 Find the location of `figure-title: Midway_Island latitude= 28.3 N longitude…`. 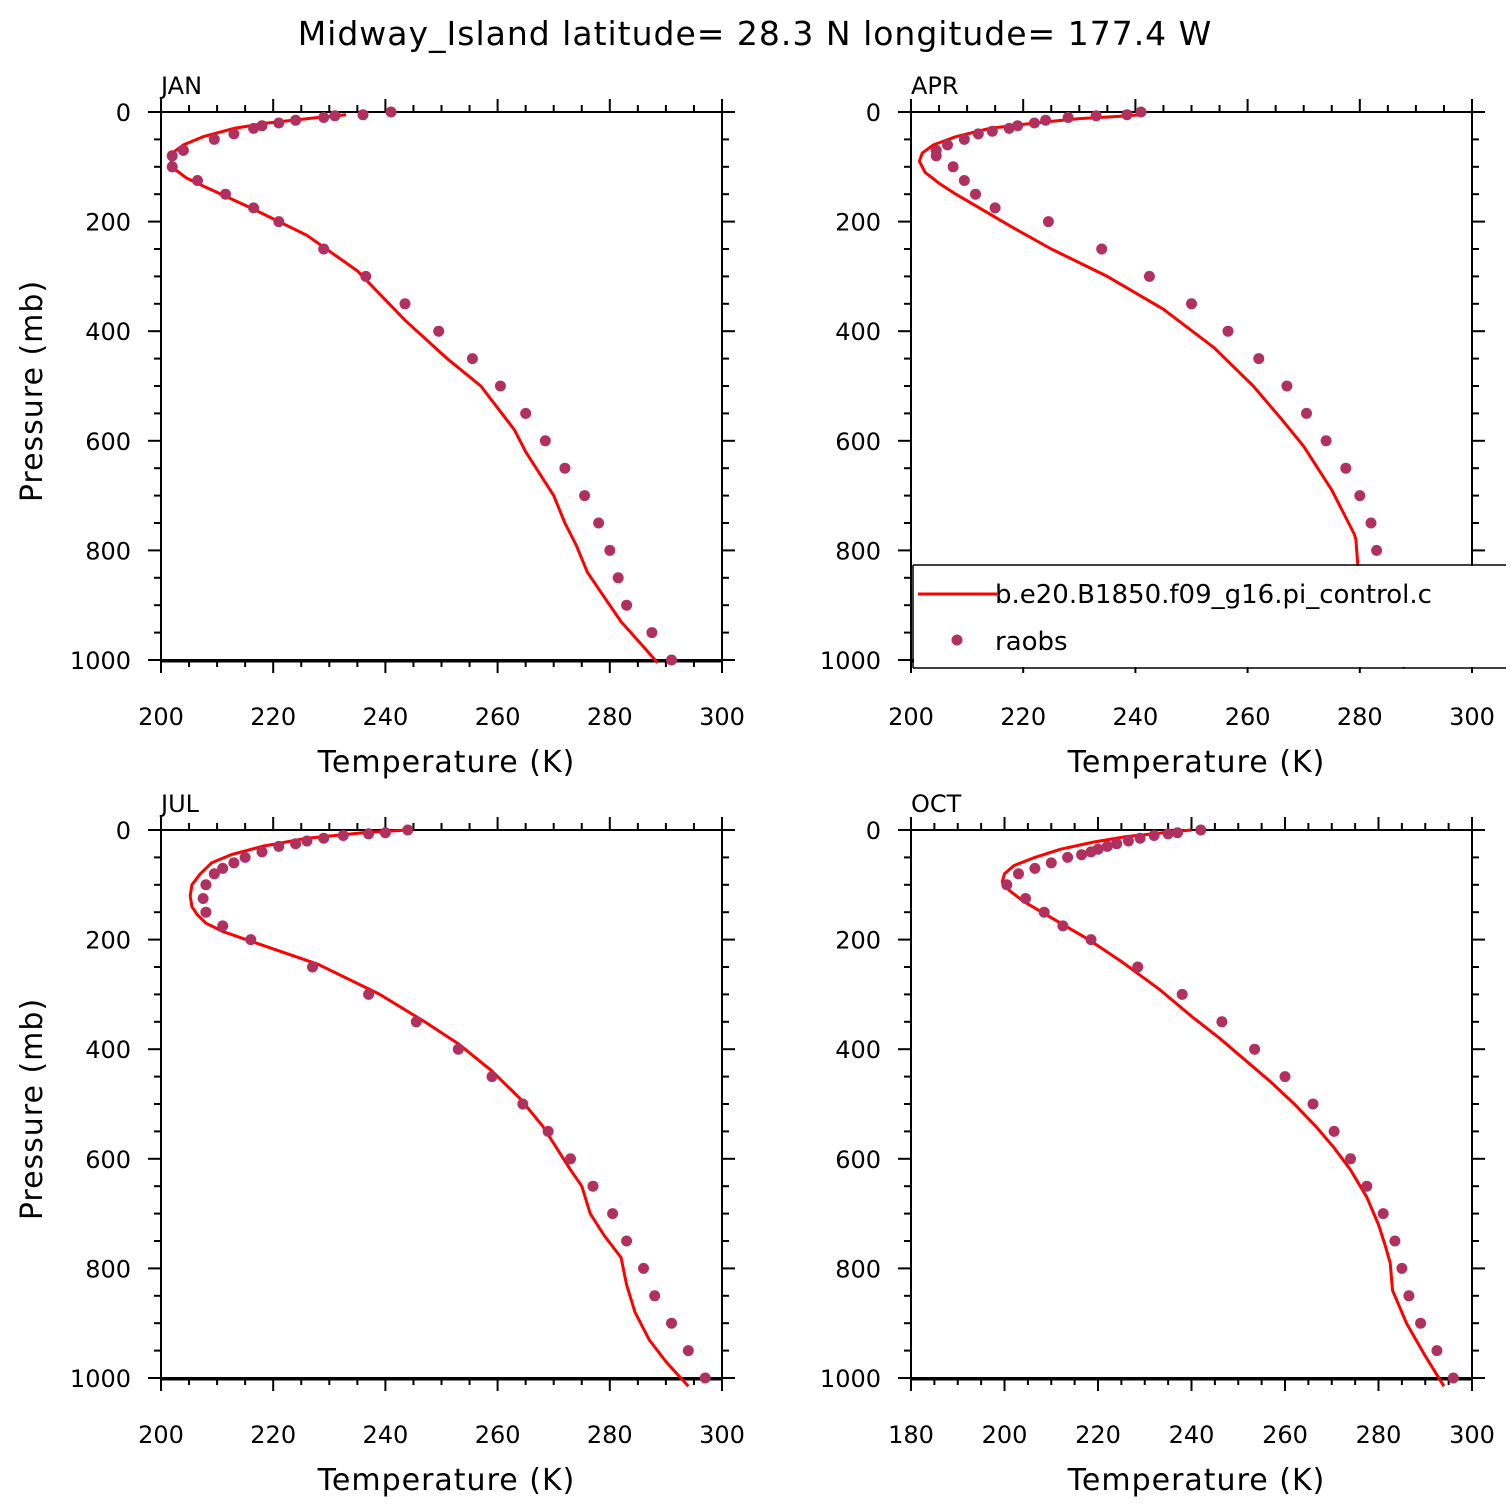

figure-title: Midway_Island latitude= 28.3 N longitude… is located at coordinates (755, 33).